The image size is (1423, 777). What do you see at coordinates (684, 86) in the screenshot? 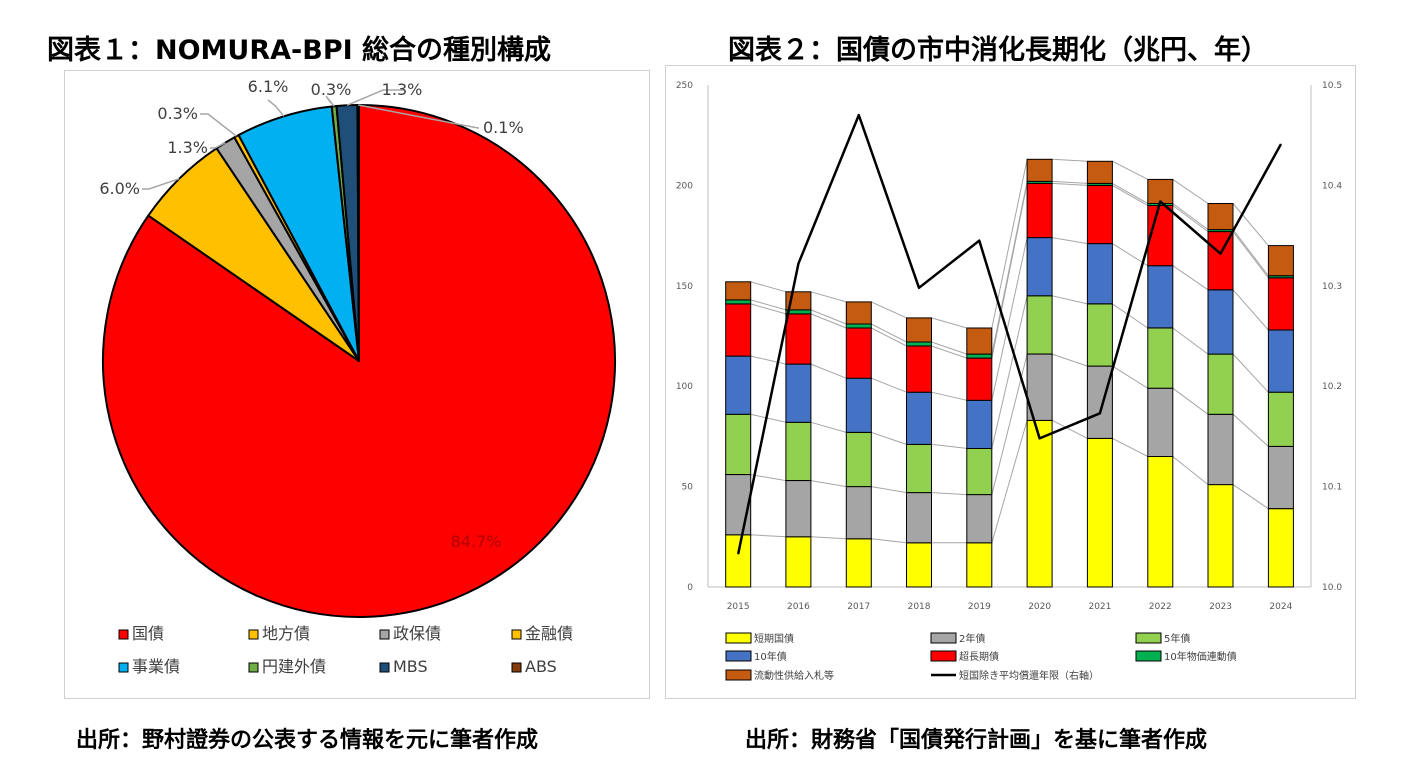
I see `y-tick-label-left-5: 250` at bounding box center [684, 86].